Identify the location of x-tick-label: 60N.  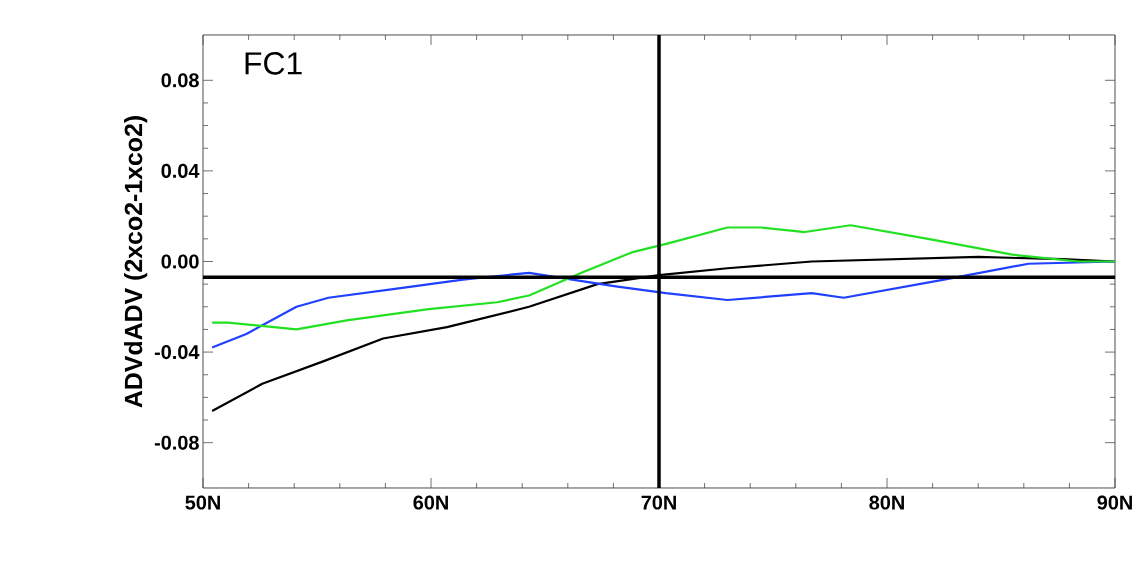
(430, 502).